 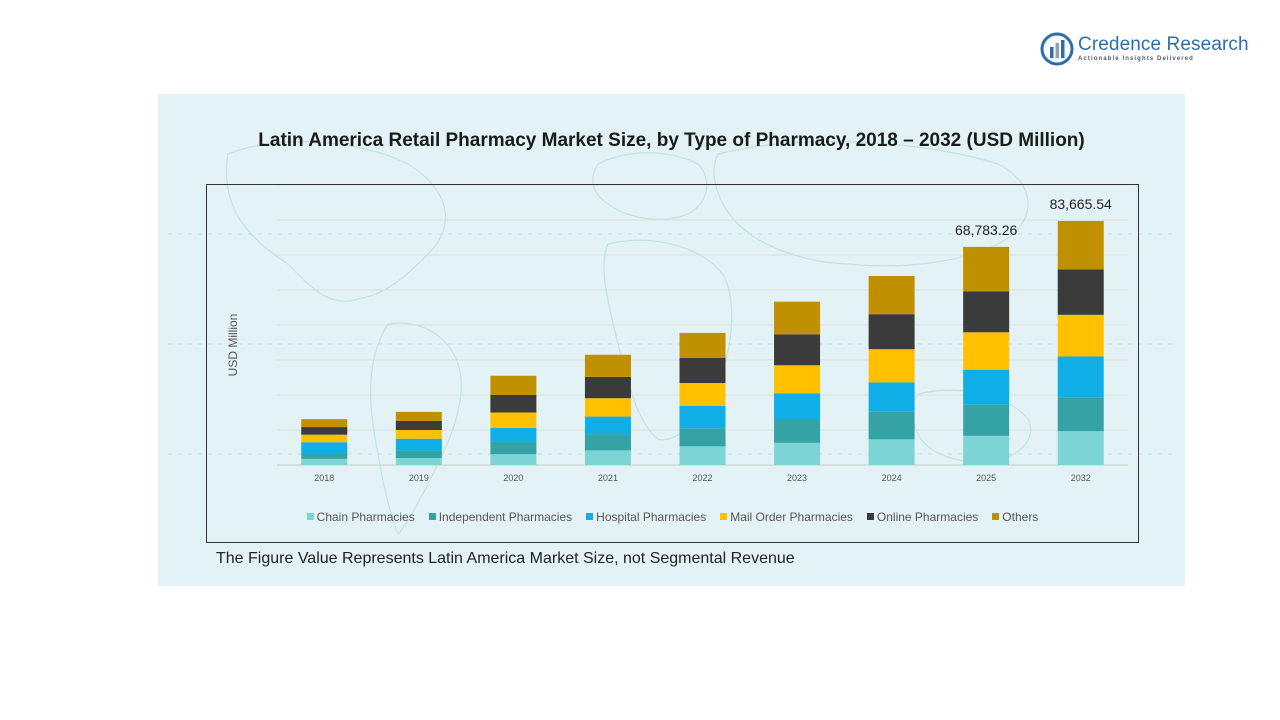 I want to click on legend-label: Independent Pharmacies, so click(x=505, y=517).